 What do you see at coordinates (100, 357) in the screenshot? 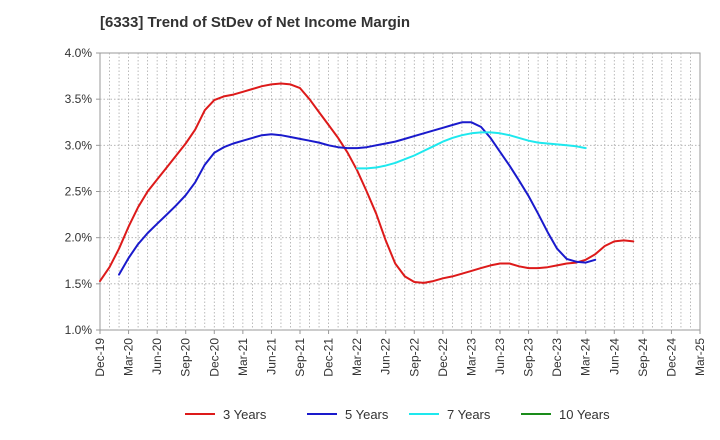
I see `x-tick-label: Dec-19` at bounding box center [100, 357].